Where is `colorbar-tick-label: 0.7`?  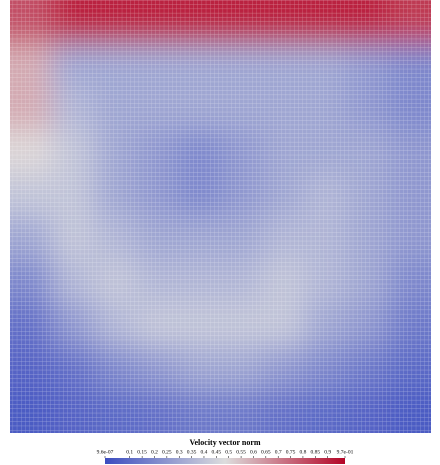 colorbar-tick-label: 0.7 is located at coordinates (278, 452).